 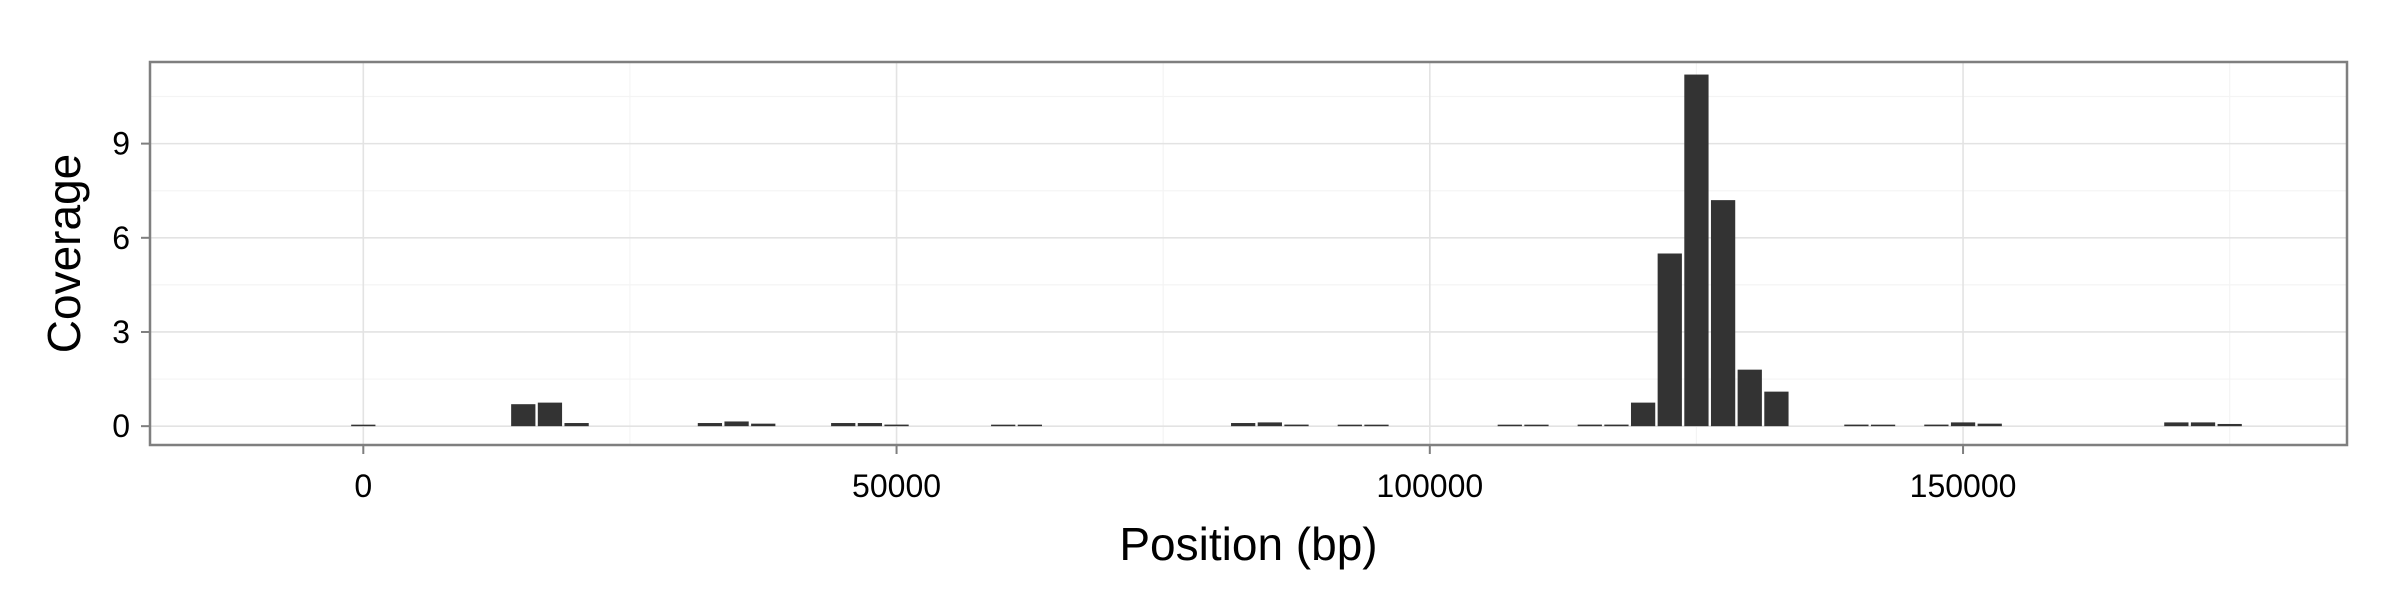 I want to click on y-tick-label: 9, so click(x=121, y=144).